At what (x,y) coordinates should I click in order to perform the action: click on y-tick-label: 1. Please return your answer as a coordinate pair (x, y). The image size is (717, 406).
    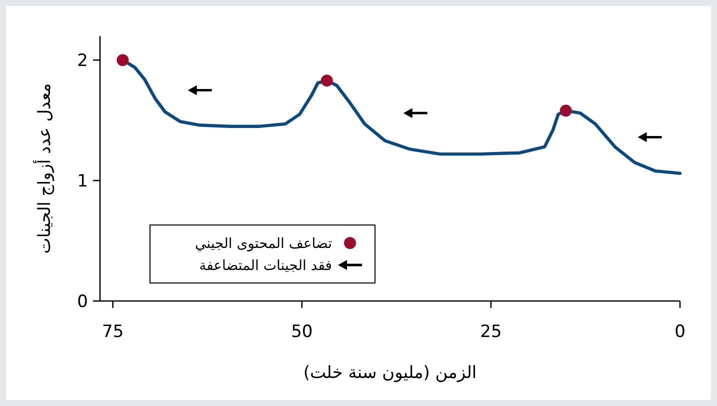
    Looking at the image, I should click on (82, 182).